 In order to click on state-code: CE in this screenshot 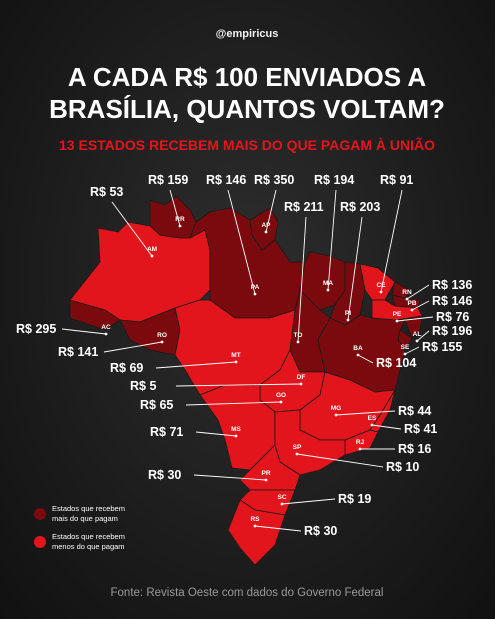, I will do `click(381, 285)`.